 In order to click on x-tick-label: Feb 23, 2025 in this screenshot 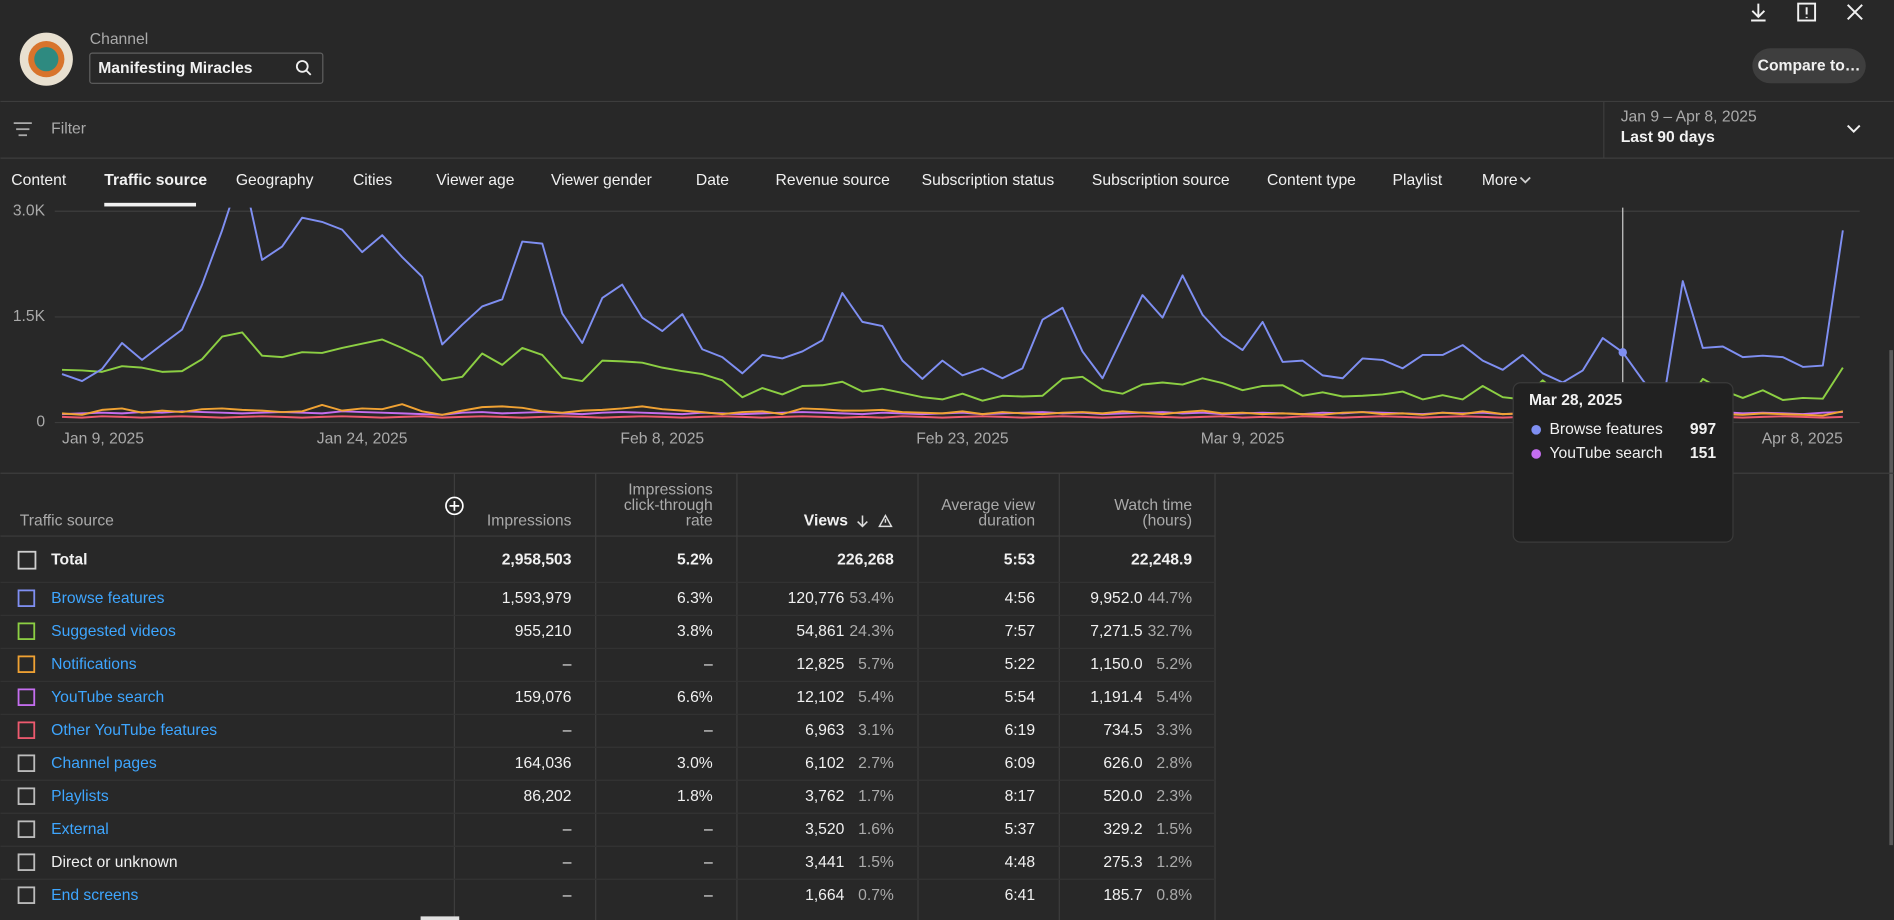, I will do `click(962, 439)`.